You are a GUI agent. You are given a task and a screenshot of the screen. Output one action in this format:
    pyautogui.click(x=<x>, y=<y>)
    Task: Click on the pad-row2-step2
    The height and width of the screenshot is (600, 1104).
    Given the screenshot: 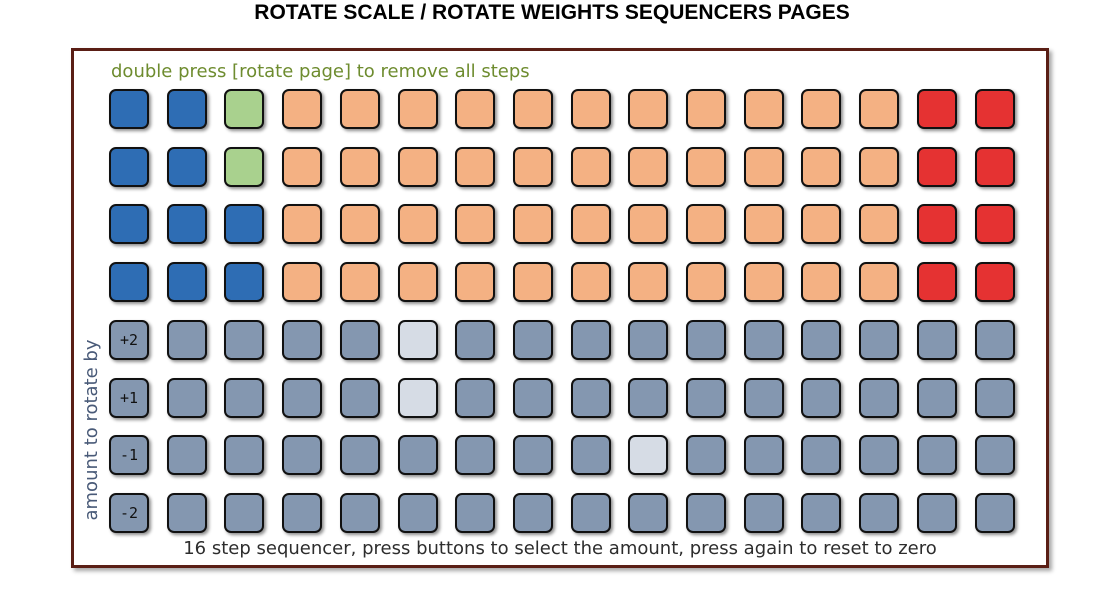 What is the action you would take?
    pyautogui.click(x=187, y=167)
    